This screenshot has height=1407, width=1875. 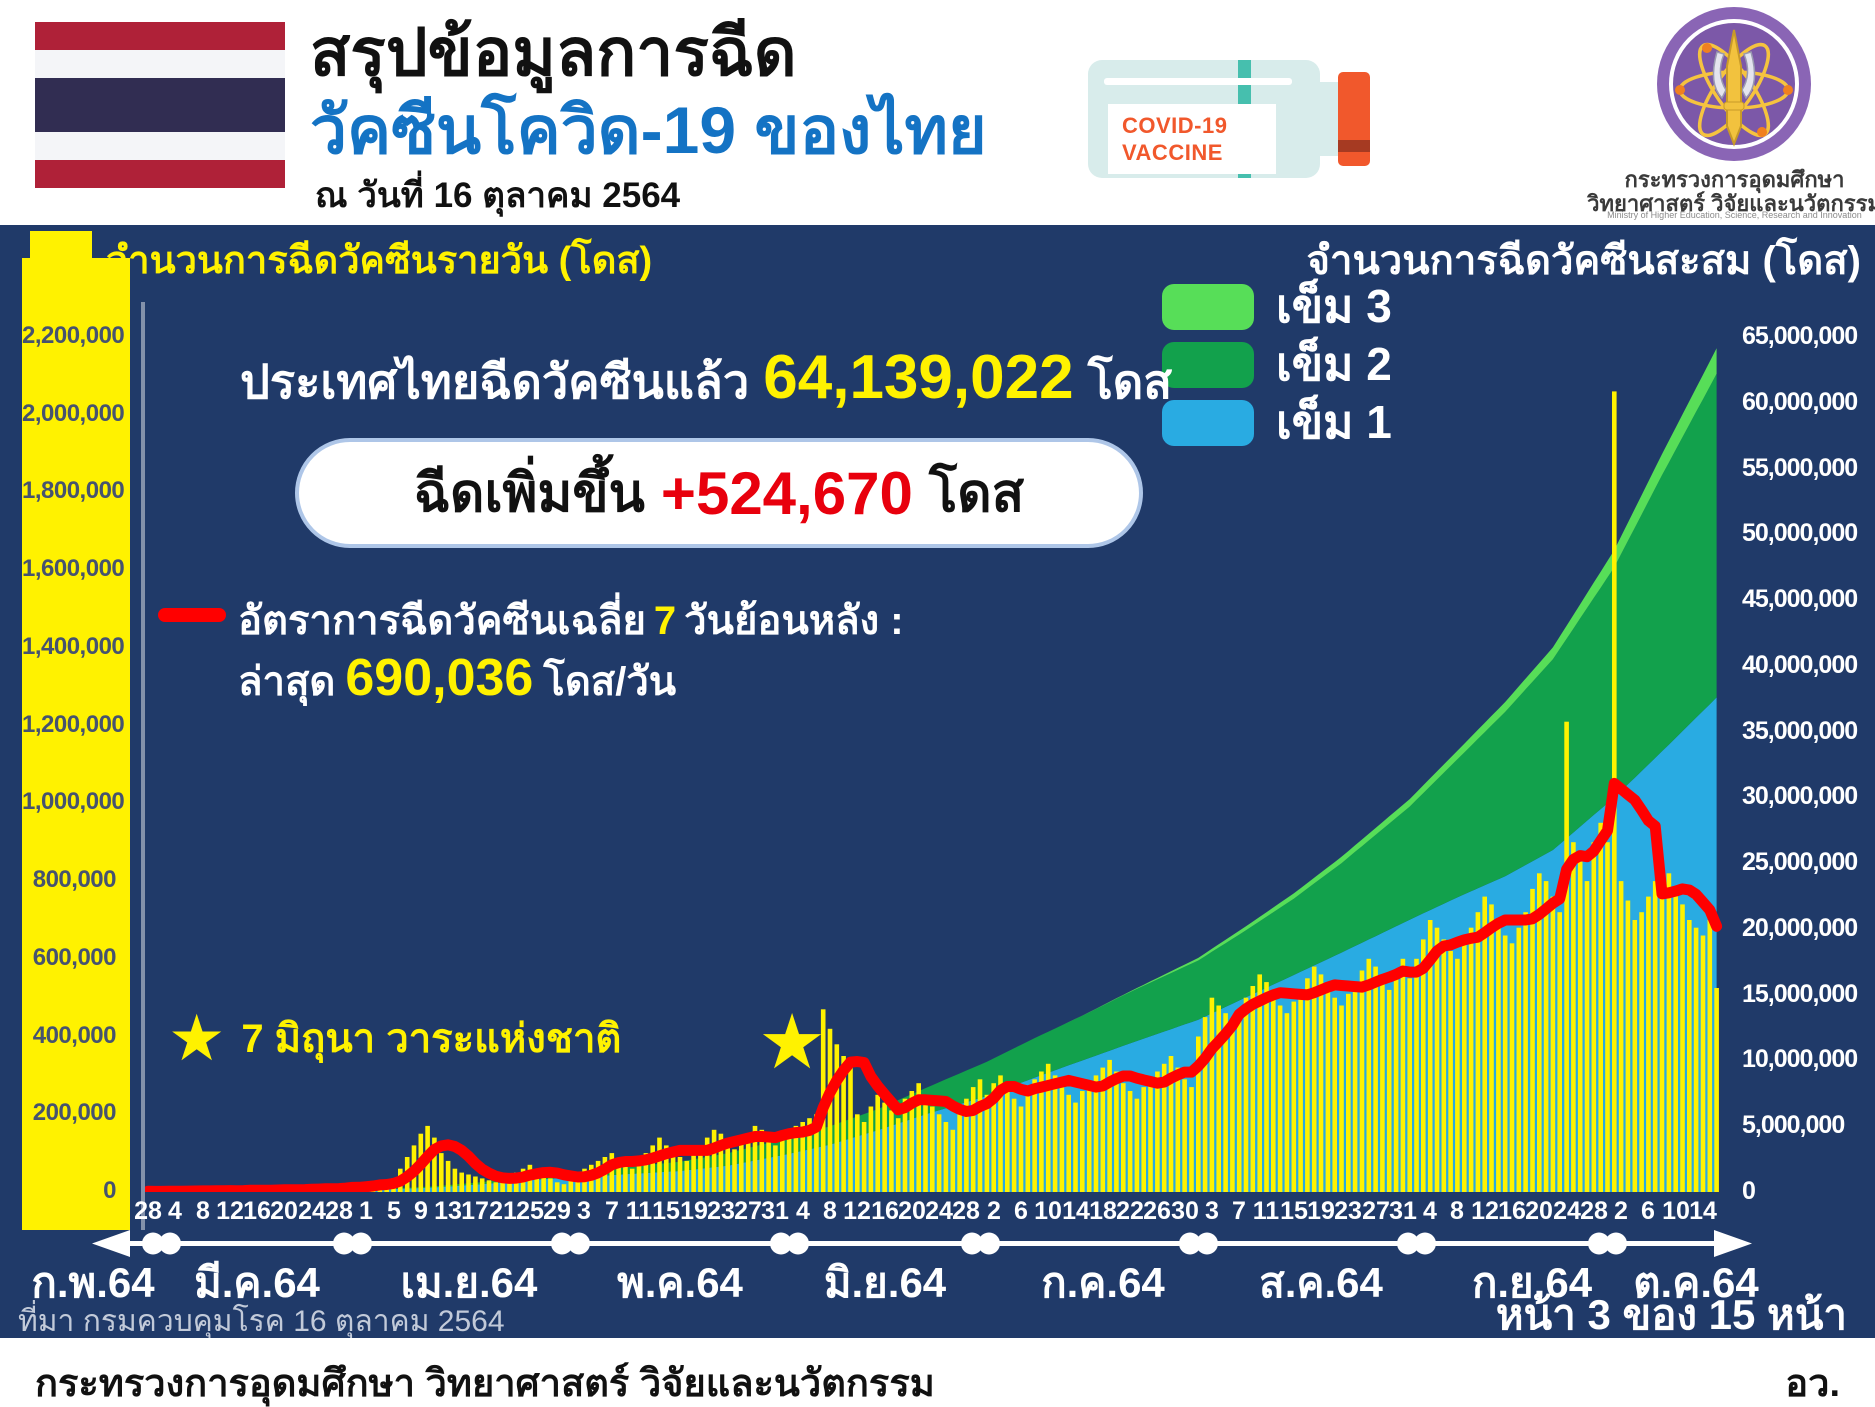 What do you see at coordinates (1800, 796) in the screenshot?
I see `right-axis-tick: 30,000,000` at bounding box center [1800, 796].